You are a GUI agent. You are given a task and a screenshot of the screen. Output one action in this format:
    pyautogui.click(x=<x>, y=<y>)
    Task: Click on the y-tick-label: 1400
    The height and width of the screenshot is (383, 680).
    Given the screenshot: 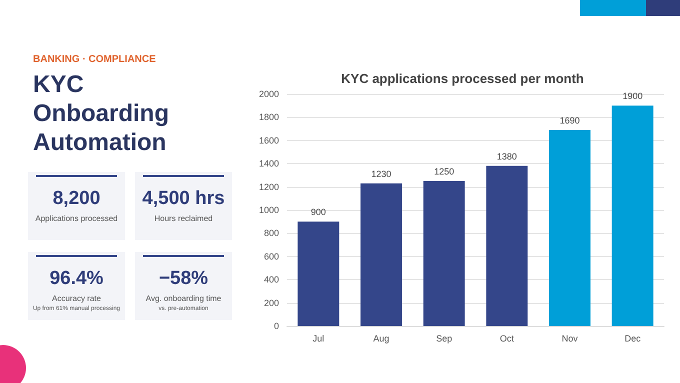 What is the action you would take?
    pyautogui.click(x=268, y=163)
    